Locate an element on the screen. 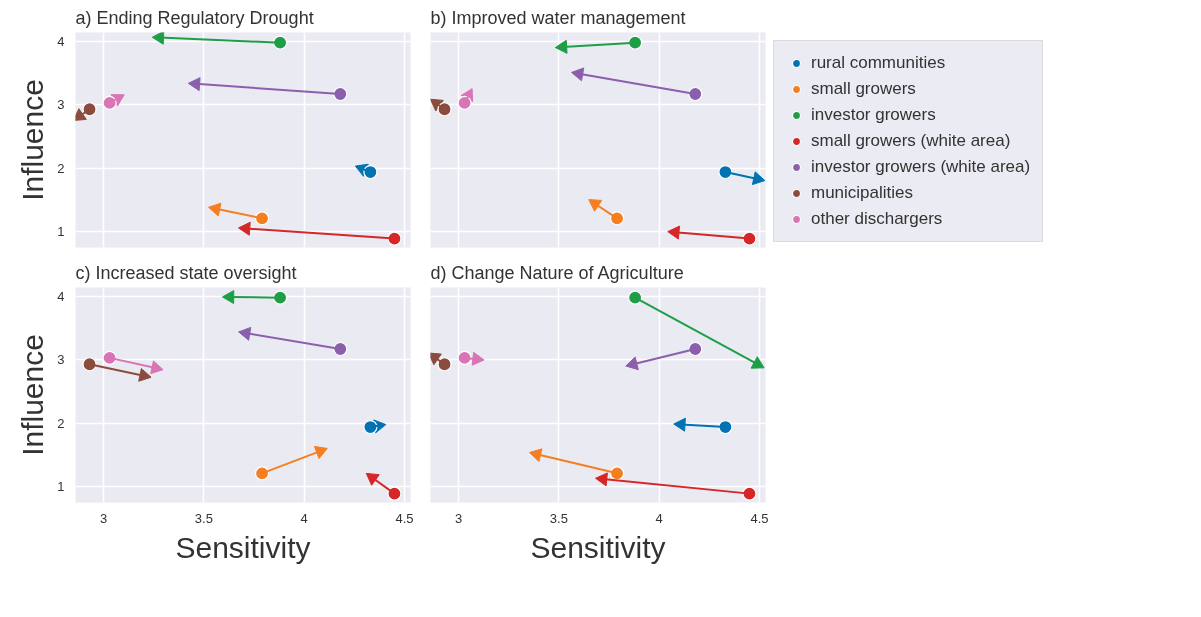 The width and height of the screenshot is (1201, 617). legend-label: other dischargers is located at coordinates (877, 219).